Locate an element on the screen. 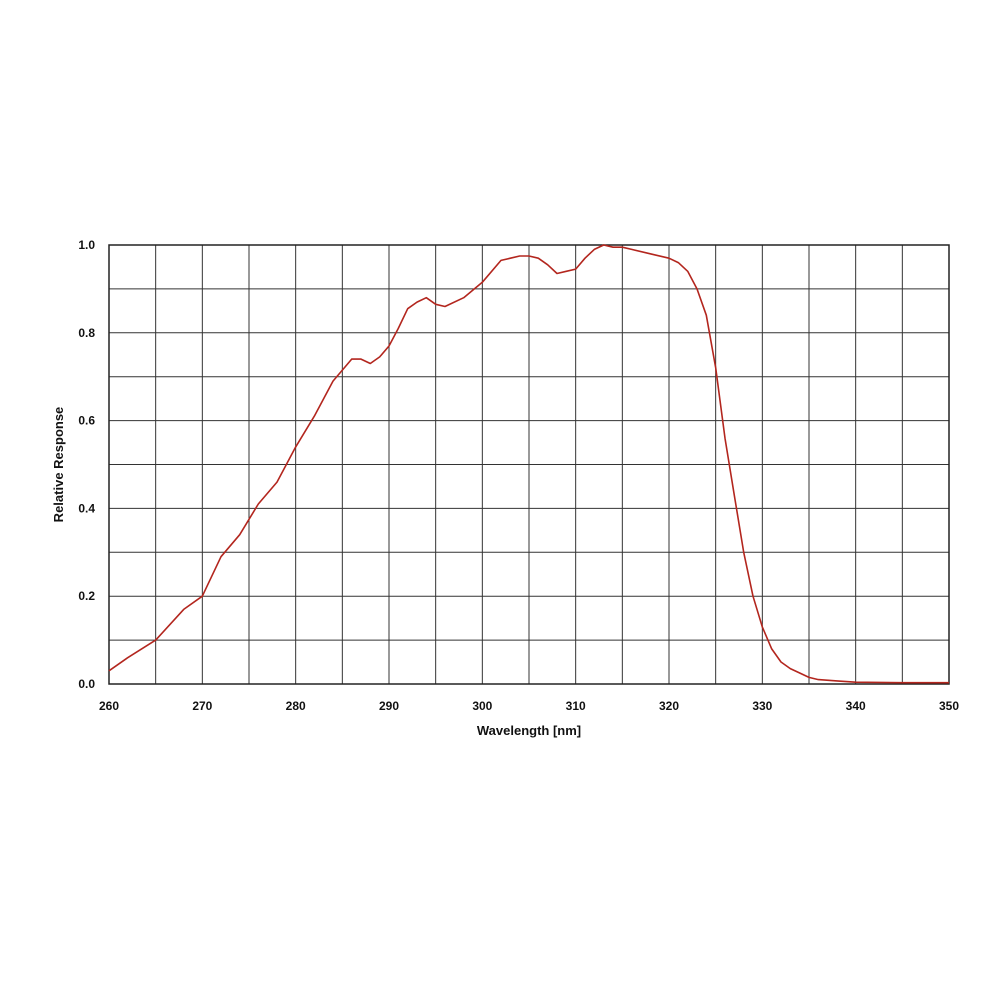 Image resolution: width=1000 pixels, height=1005 pixels. y-tick-label: 0.2 is located at coordinates (86, 596).